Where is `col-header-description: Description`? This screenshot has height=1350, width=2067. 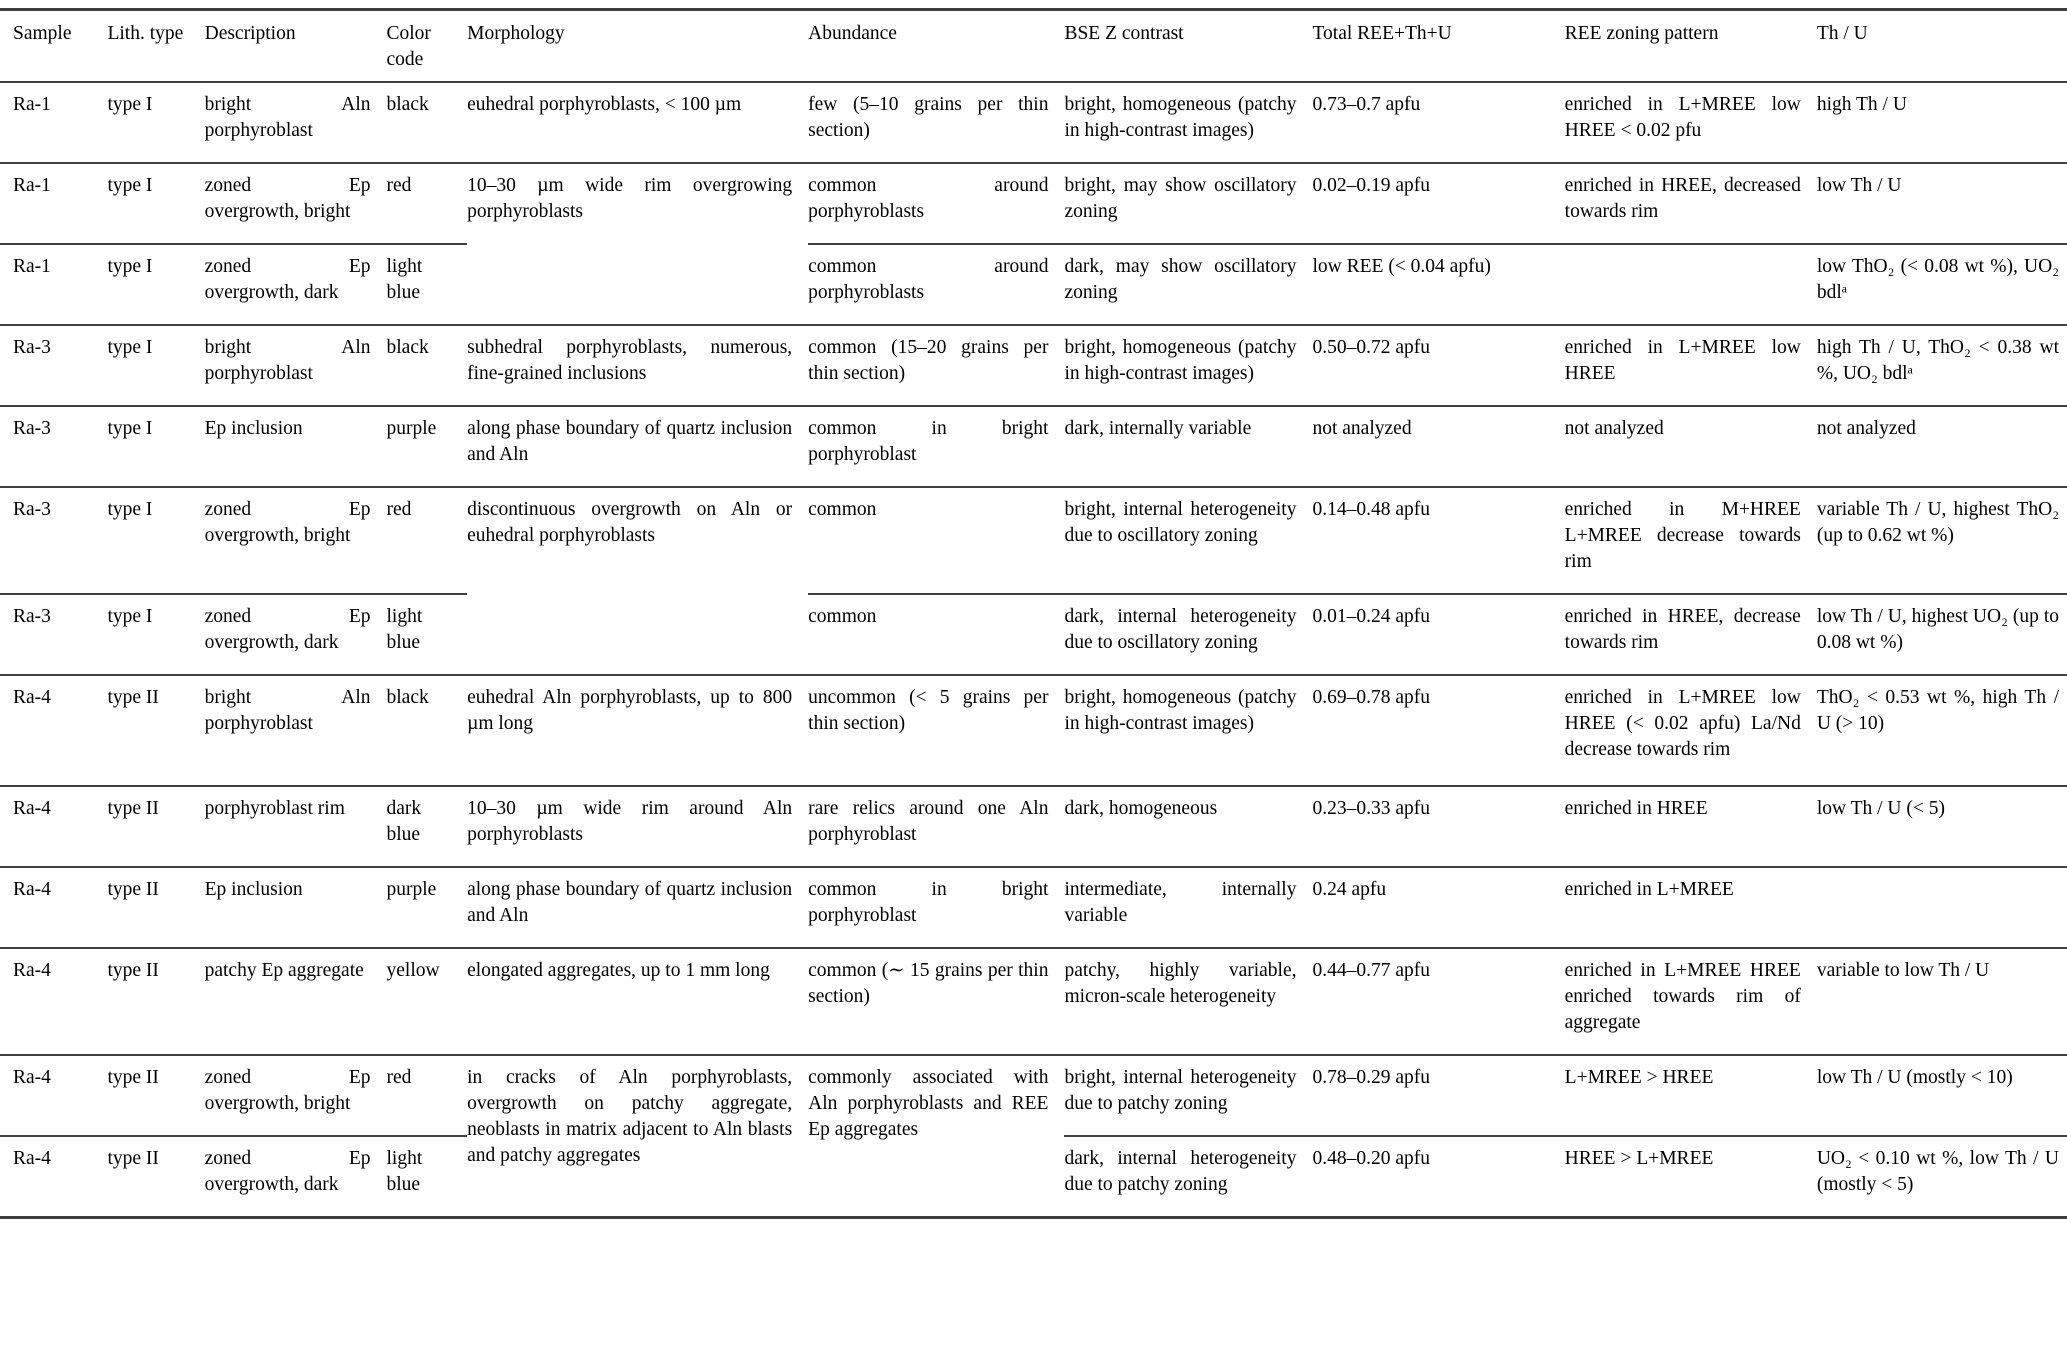
col-header-description: Description is located at coordinates (295, 46).